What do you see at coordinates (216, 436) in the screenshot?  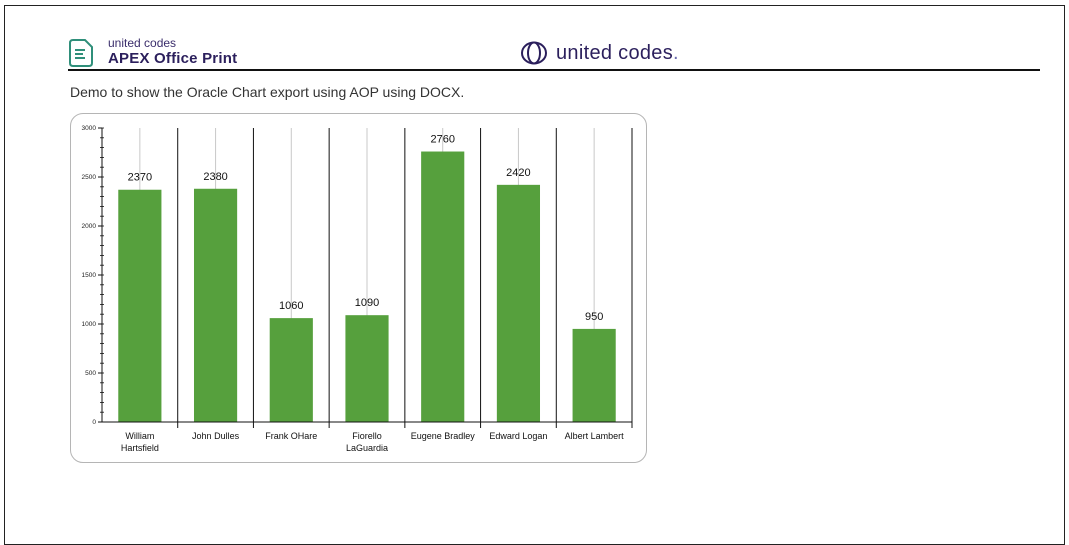 I see `x-tick-label: John Dulles` at bounding box center [216, 436].